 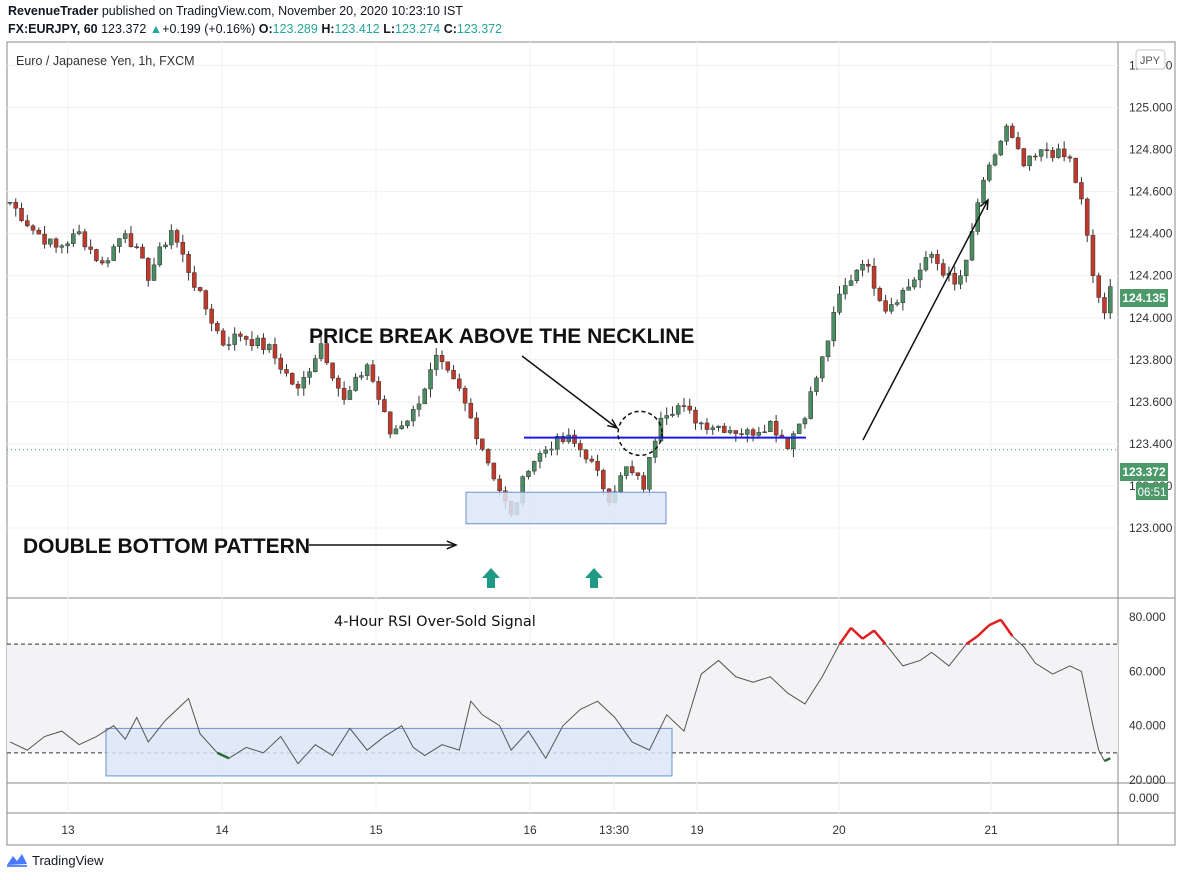 What do you see at coordinates (1151, 108) in the screenshot?
I see `price-tick-label: 125.000` at bounding box center [1151, 108].